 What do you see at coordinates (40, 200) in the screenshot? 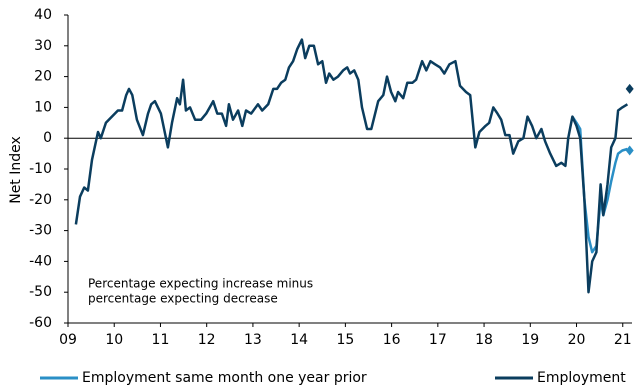
I see `y-tick-label: -20` at bounding box center [40, 200].